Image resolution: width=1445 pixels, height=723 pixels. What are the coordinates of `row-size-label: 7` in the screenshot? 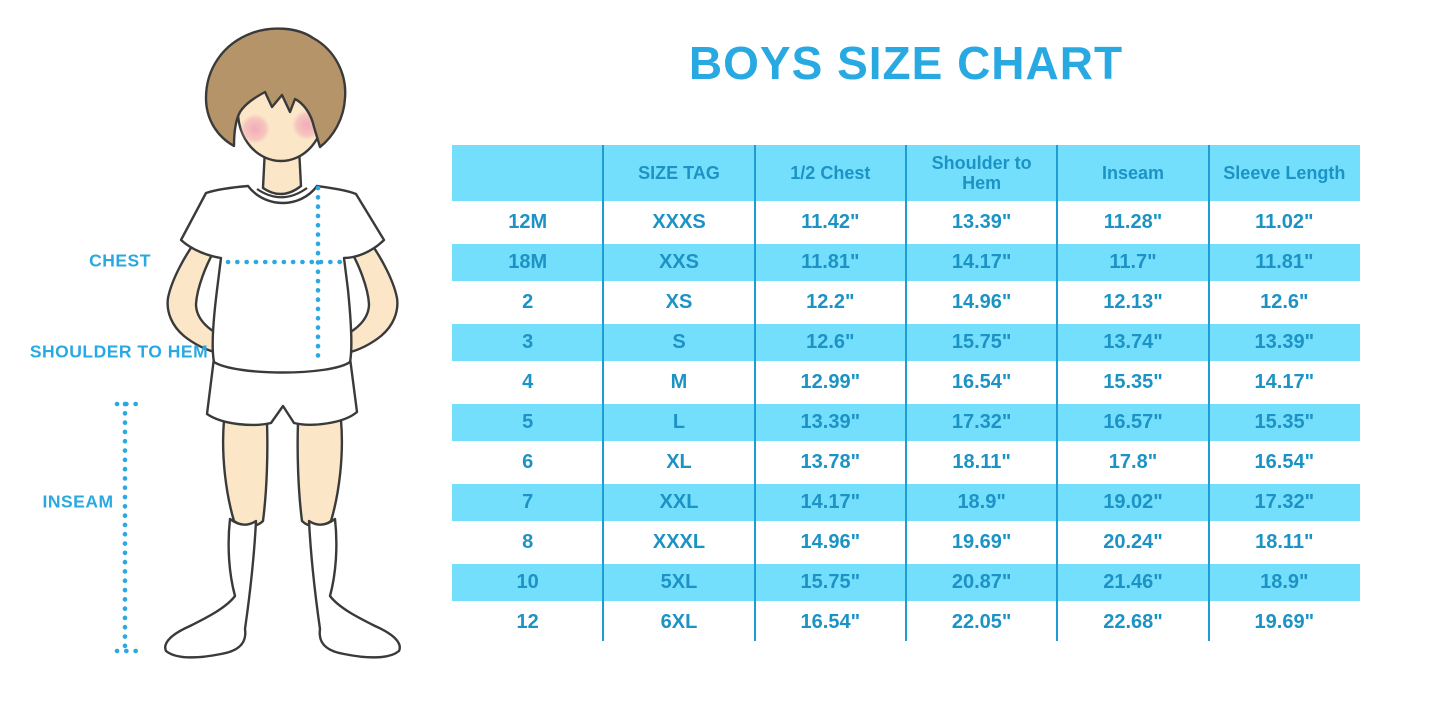 It's located at (528, 502).